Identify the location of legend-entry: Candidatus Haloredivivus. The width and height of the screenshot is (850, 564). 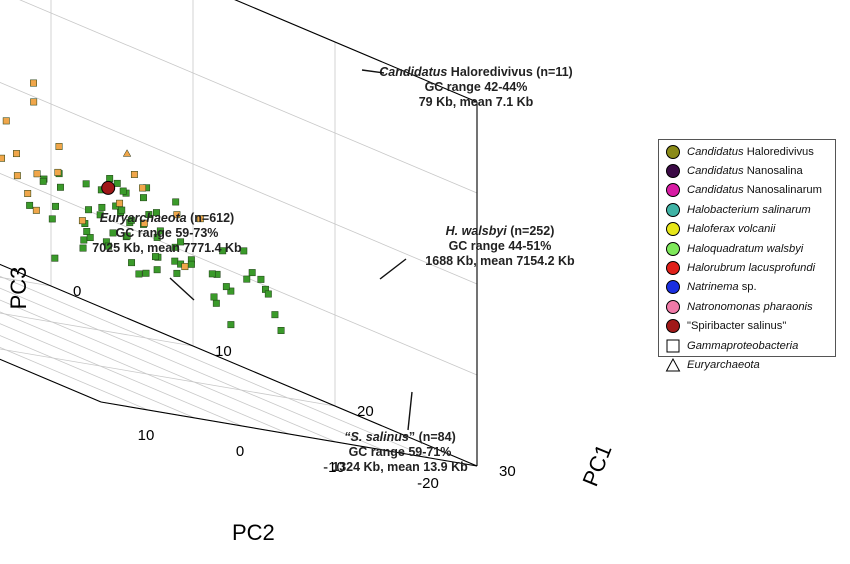
(750, 151).